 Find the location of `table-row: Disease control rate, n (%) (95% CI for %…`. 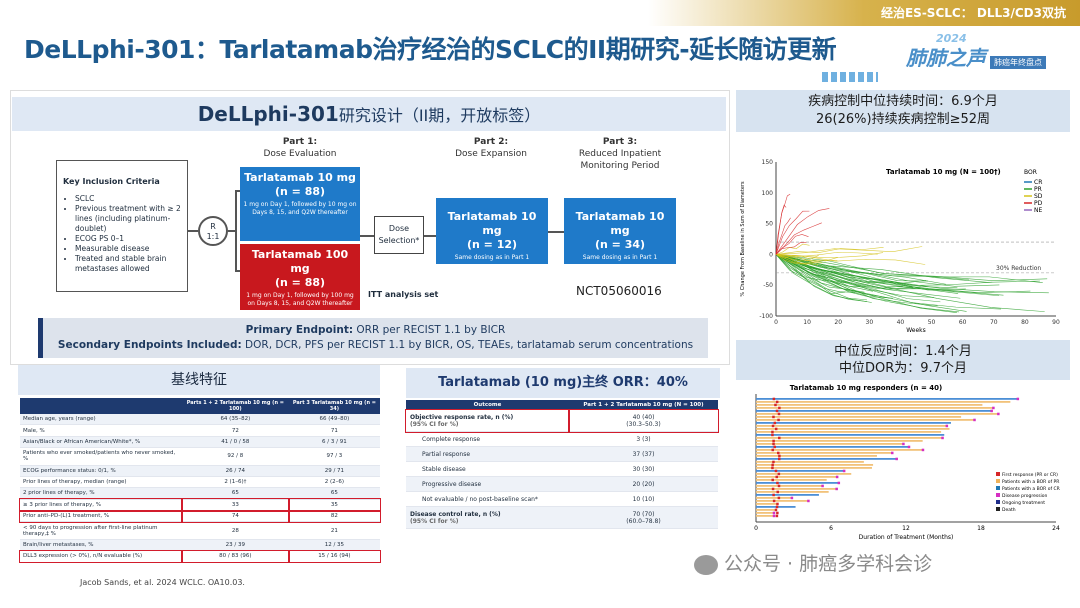

table-row: Disease control rate, n (%) (95% CI for %… is located at coordinates (562, 517).